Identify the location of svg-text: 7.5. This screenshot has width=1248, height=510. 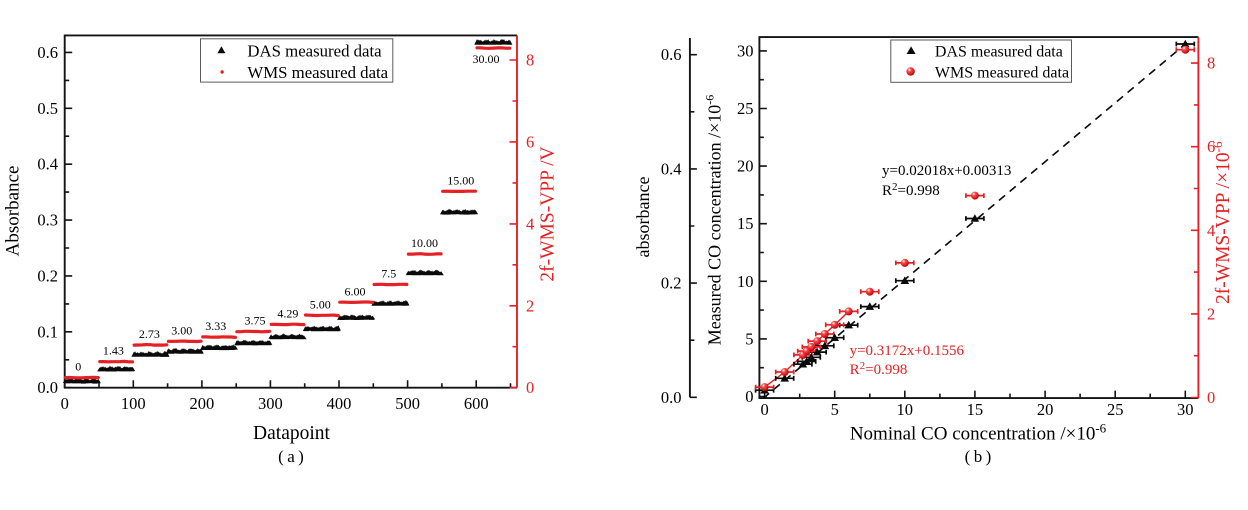
(388, 274).